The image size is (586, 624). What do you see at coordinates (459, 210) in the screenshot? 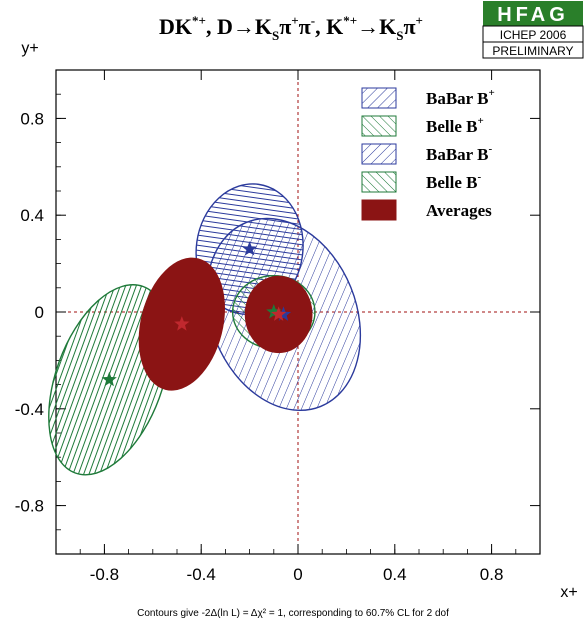
I see `legend-label: Averages` at bounding box center [459, 210].